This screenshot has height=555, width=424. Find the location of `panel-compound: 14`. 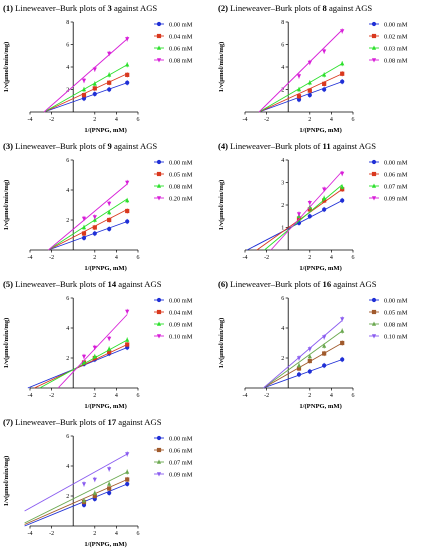

panel-compound: 14 is located at coordinates (112, 284).